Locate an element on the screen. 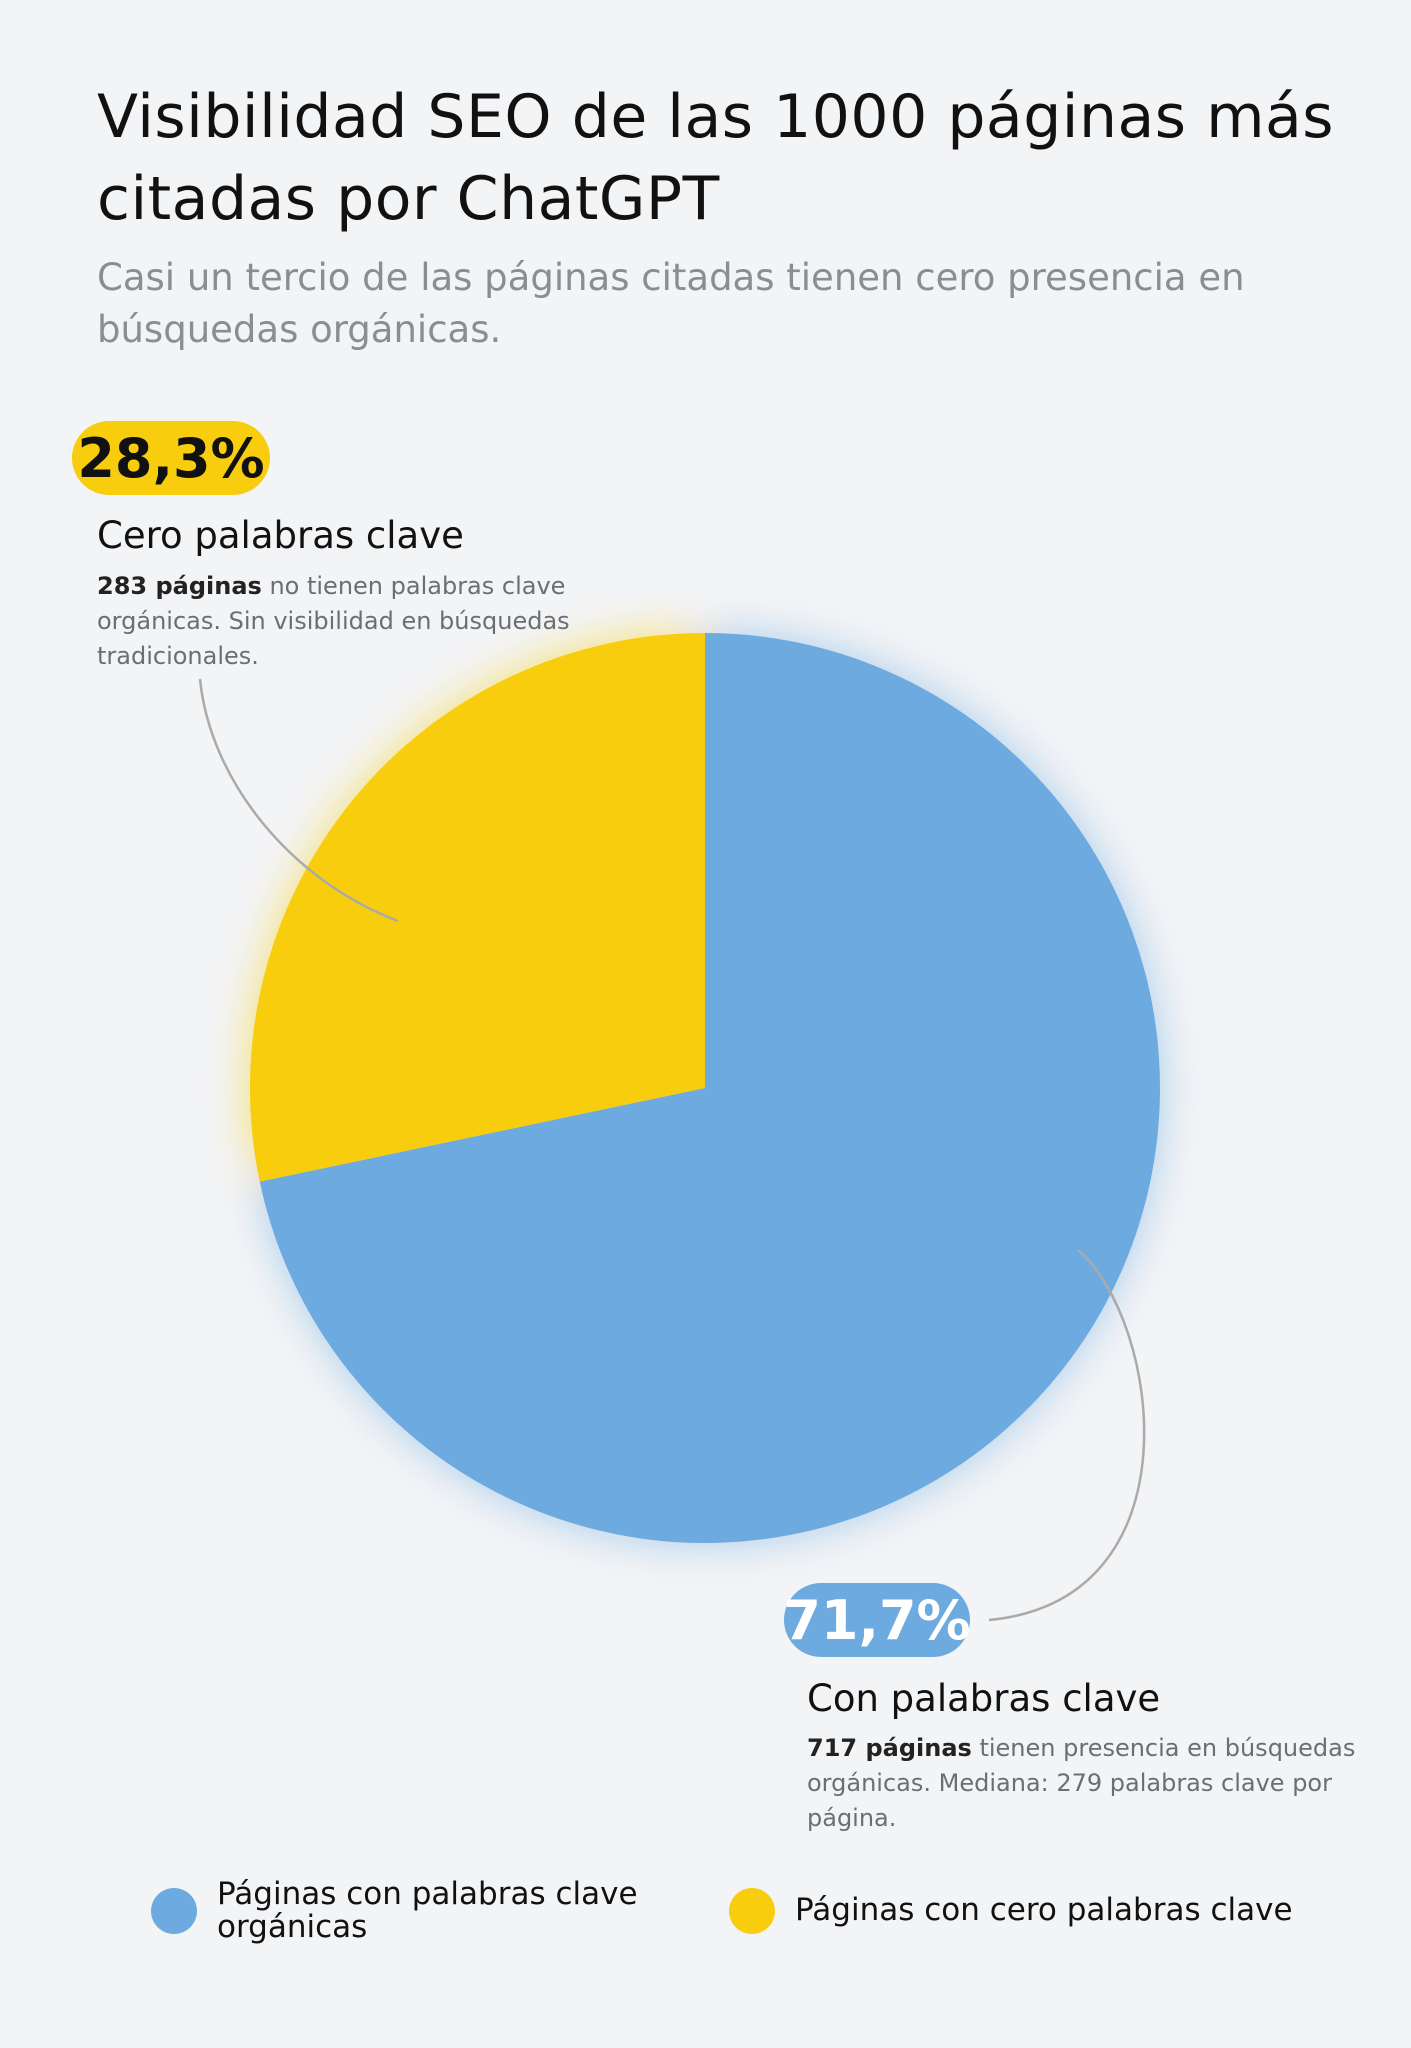  value-label: 28,3% is located at coordinates (171, 458).